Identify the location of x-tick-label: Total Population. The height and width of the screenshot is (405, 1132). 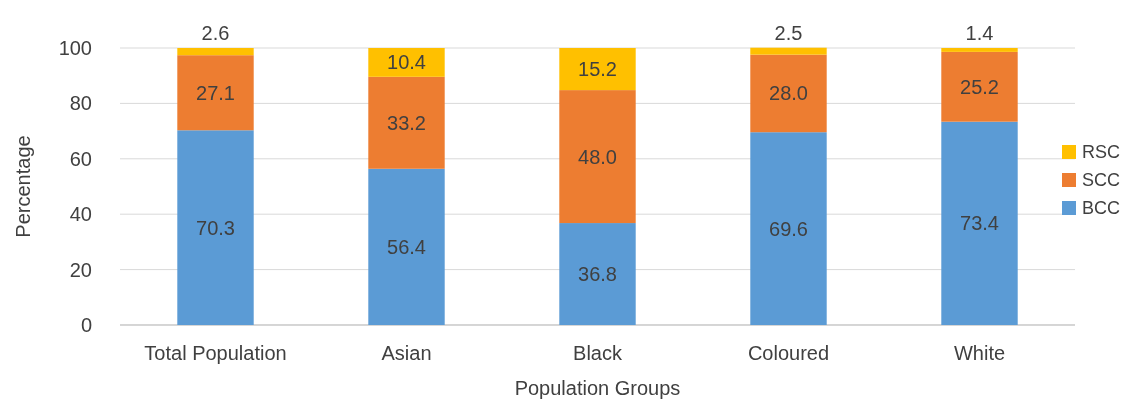
(215, 353).